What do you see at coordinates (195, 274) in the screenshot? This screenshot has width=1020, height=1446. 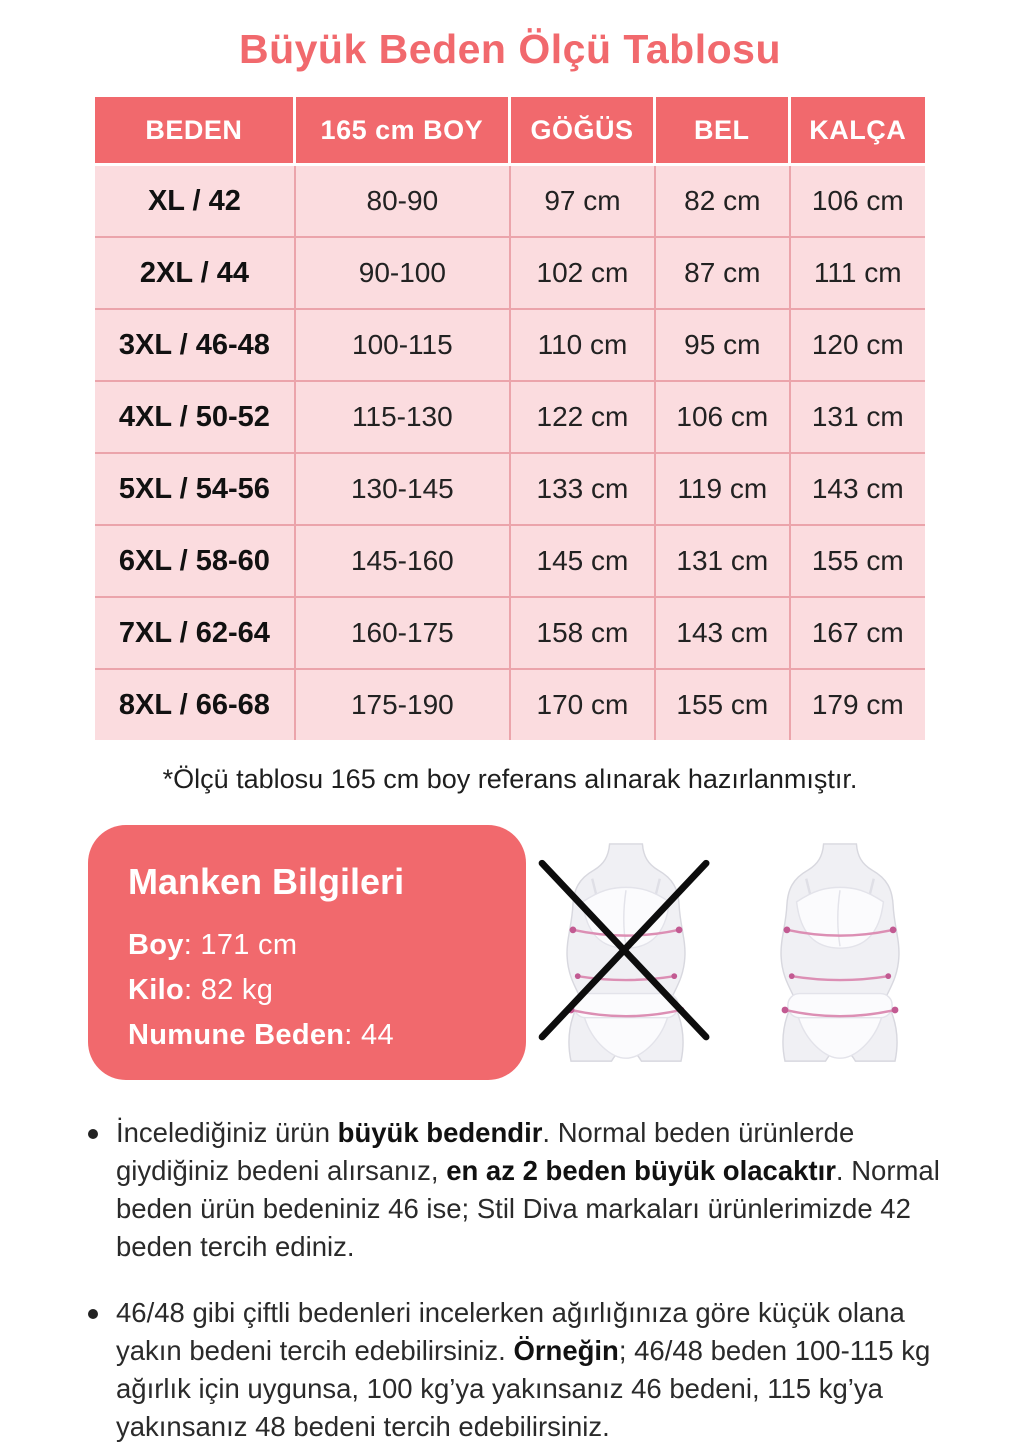 I see `size-cell: 2XL / 44` at bounding box center [195, 274].